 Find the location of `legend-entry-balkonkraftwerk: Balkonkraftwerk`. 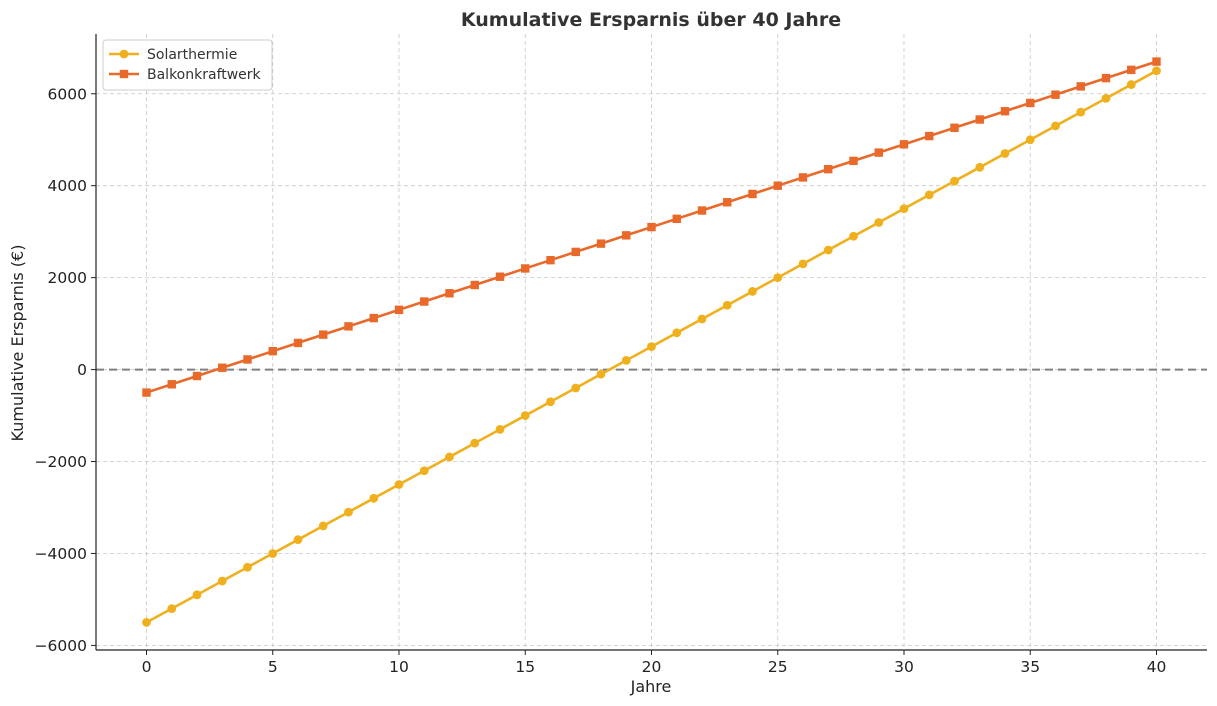

legend-entry-balkonkraftwerk: Balkonkraftwerk is located at coordinates (185, 75).